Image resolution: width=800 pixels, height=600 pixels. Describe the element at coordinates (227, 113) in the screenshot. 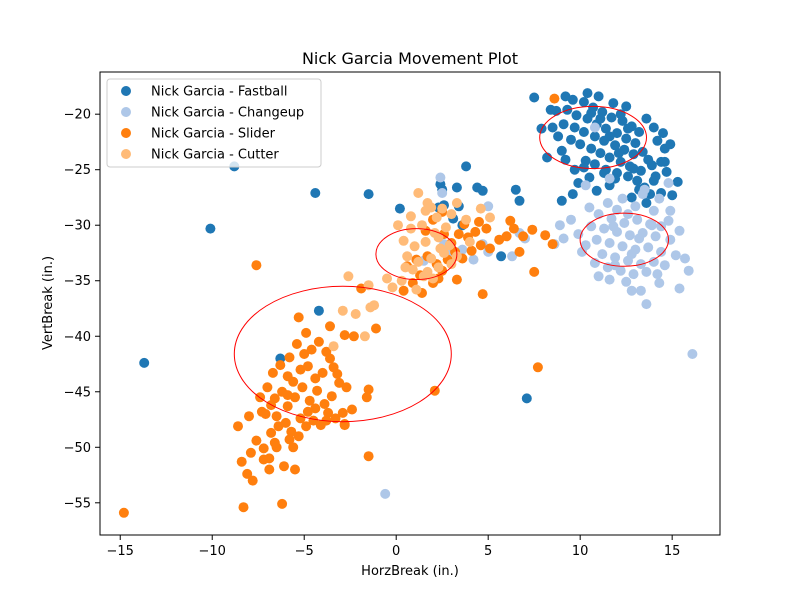

I see `legend-label: Nick Garcia - Changeup` at that location.